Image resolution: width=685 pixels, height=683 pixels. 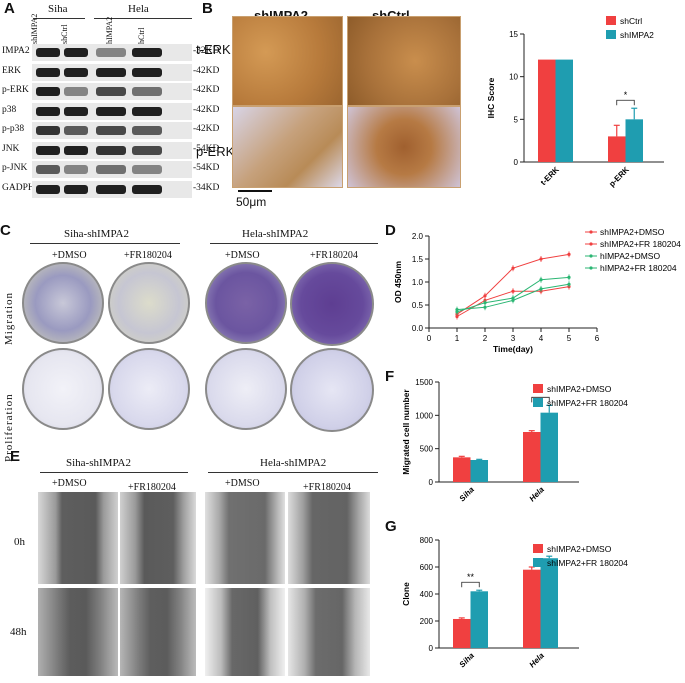 I want to click on y-tick-label: 400, so click(x=427, y=594).